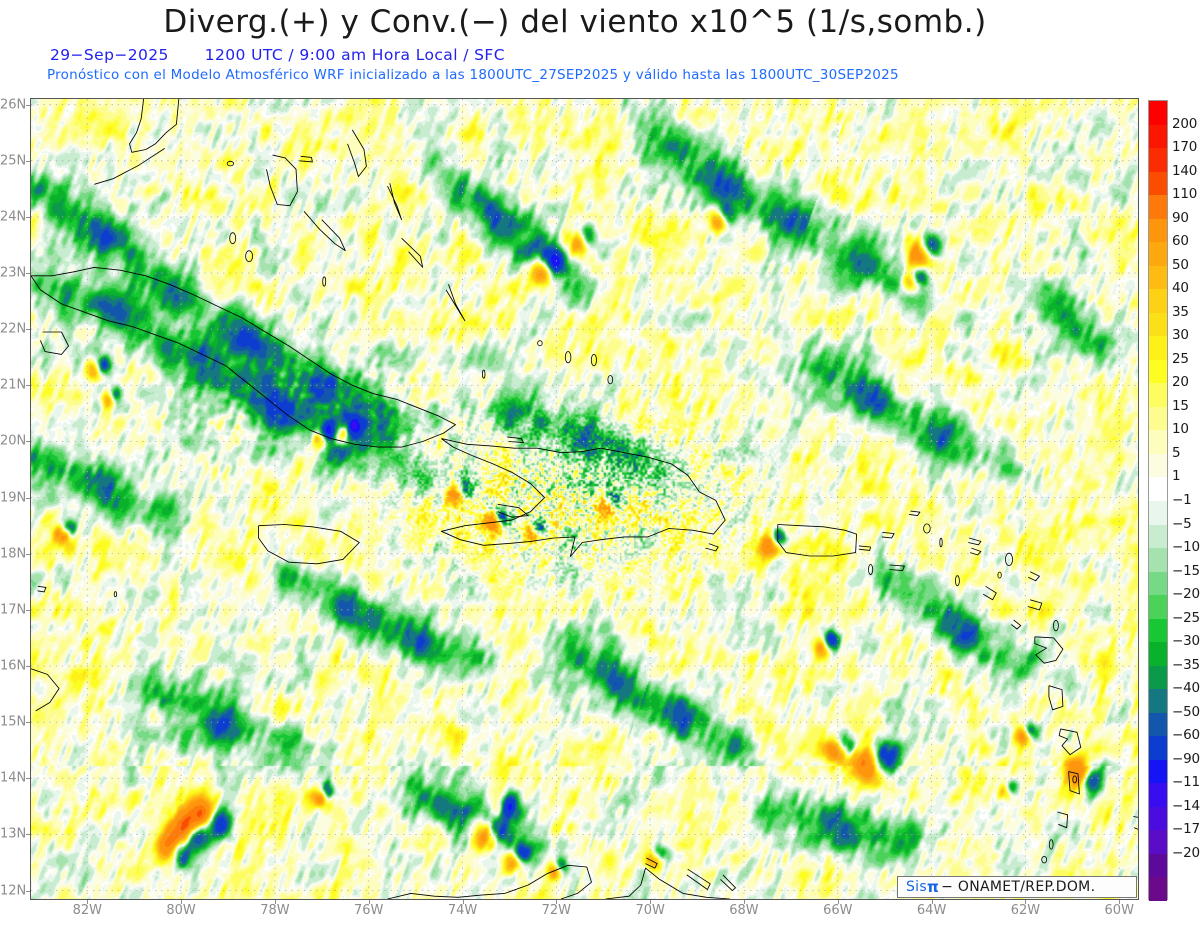  What do you see at coordinates (1180, 288) in the screenshot?
I see `colorbar-tick-label: 40` at bounding box center [1180, 288].